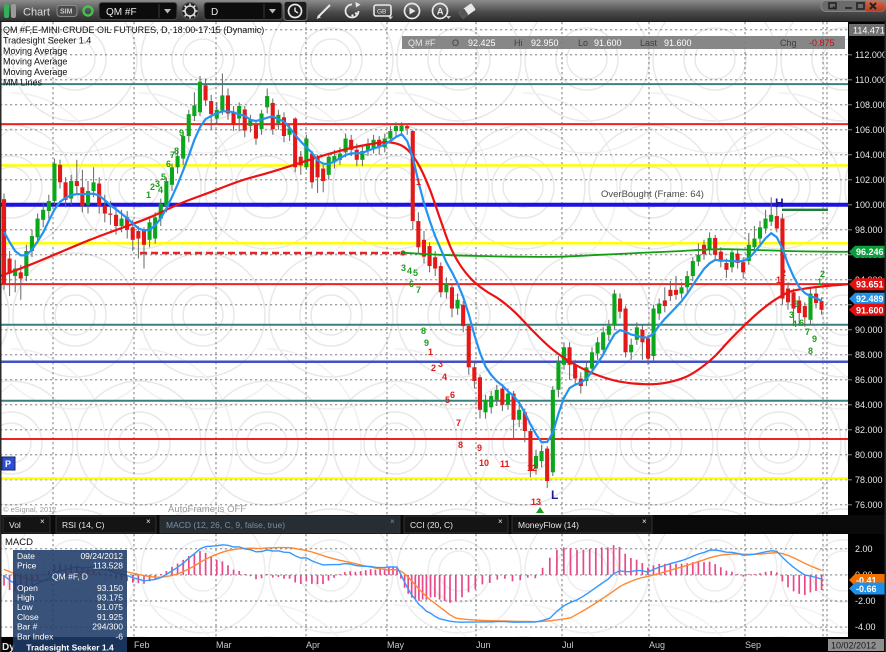 The image size is (886, 652). Describe the element at coordinates (869, 380) in the screenshot. I see `svg-text: 86.000` at that location.